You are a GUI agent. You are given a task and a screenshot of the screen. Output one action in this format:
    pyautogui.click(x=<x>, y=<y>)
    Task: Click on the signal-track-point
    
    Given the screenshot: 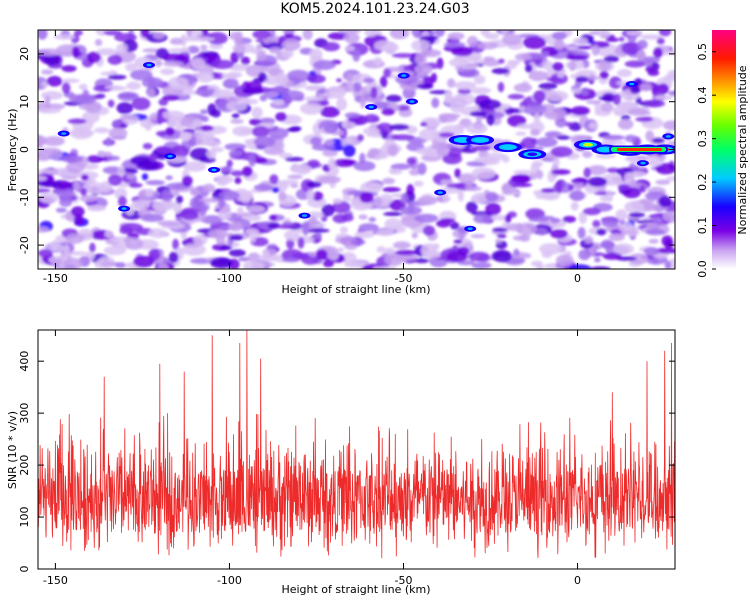 What is the action you would take?
    pyautogui.click(x=532, y=154)
    